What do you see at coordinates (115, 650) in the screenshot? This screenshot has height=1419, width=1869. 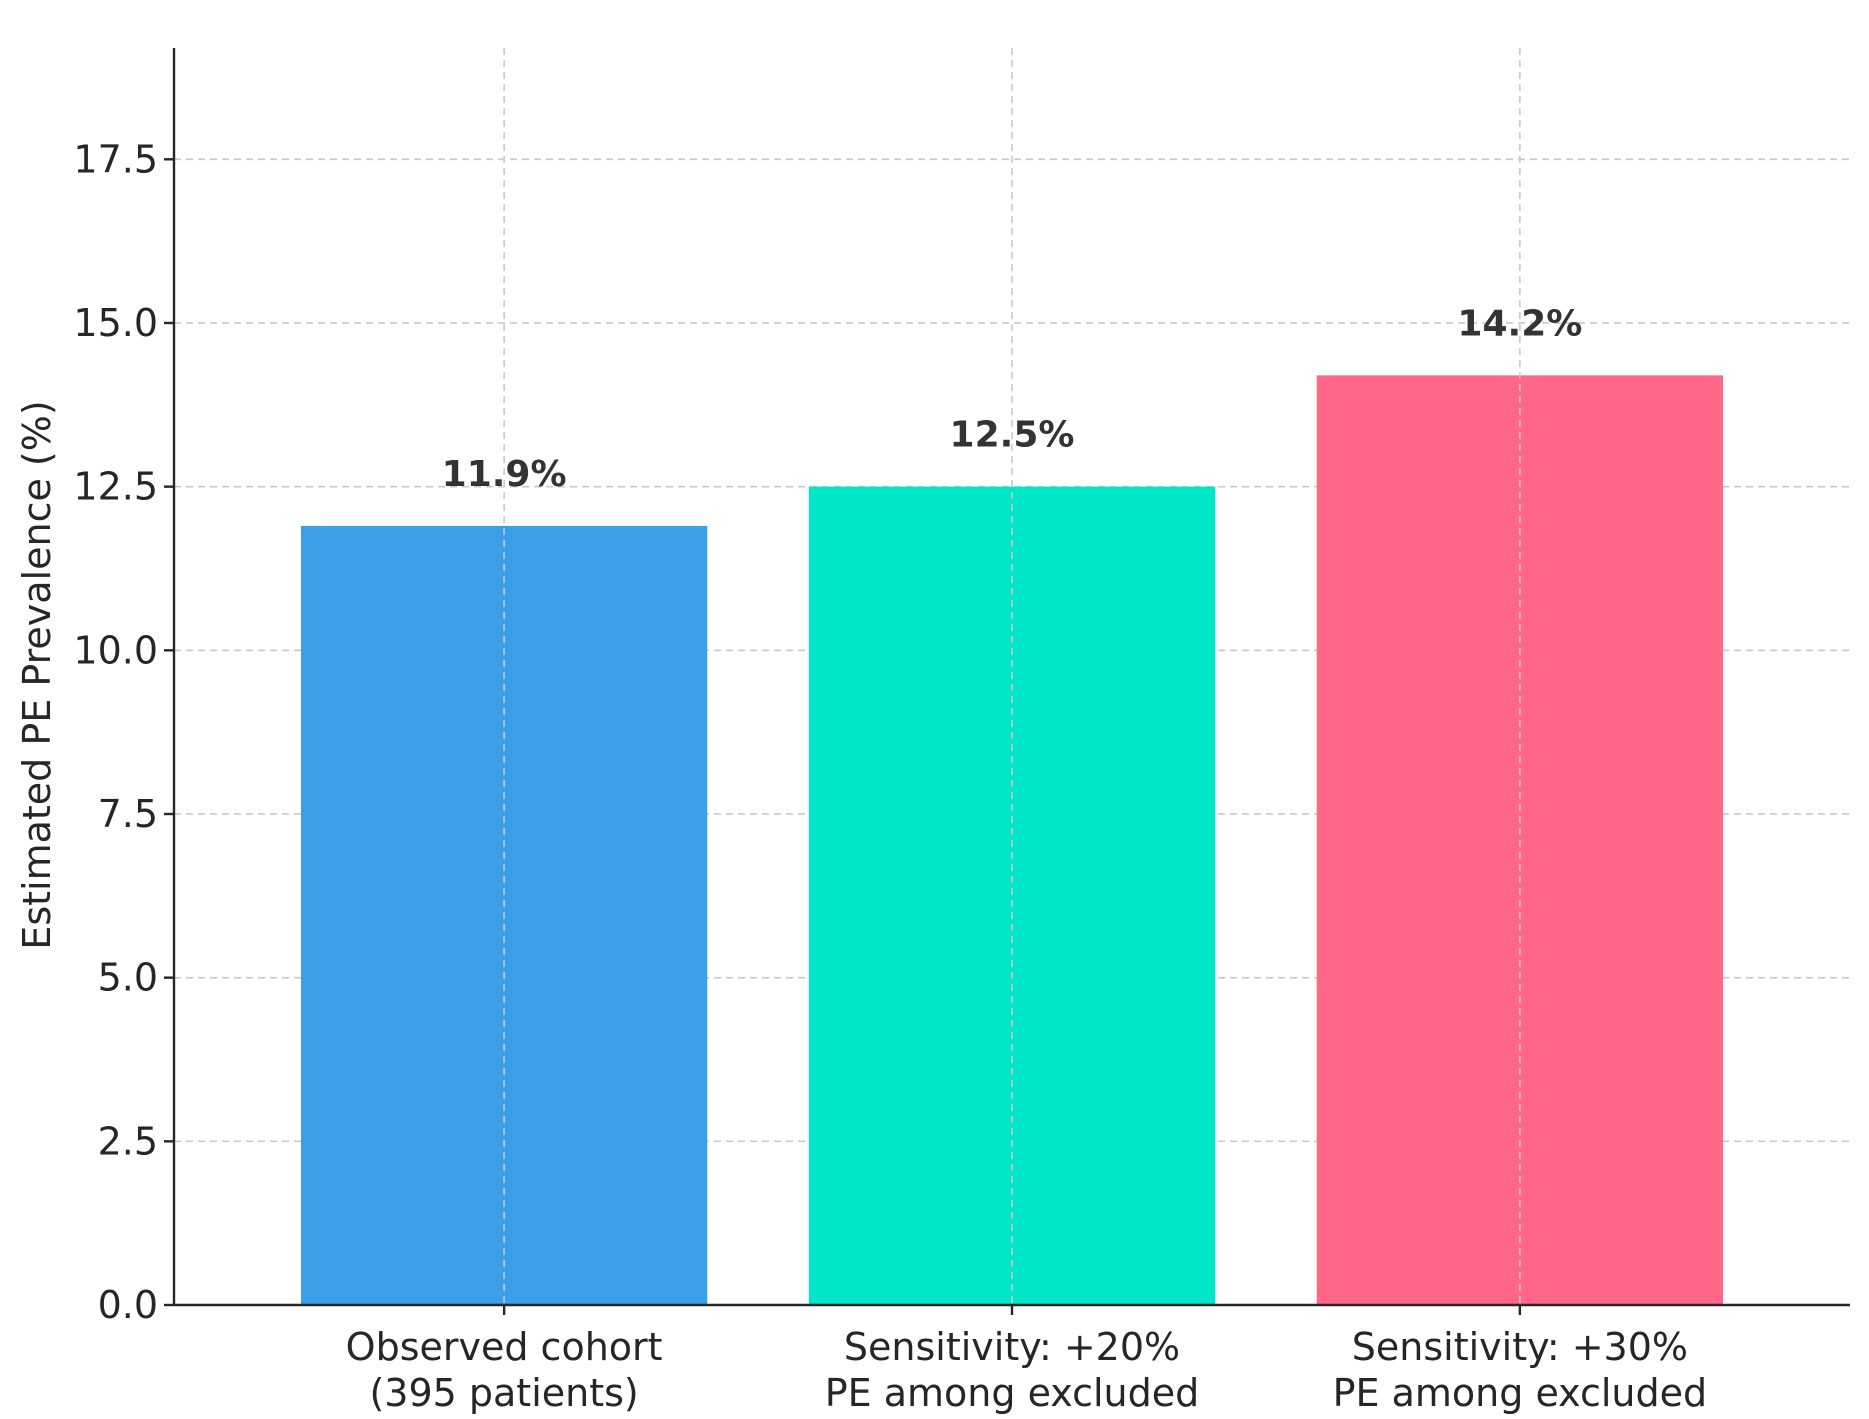 I see `y-tick-label-4: 10.0` at bounding box center [115, 650].